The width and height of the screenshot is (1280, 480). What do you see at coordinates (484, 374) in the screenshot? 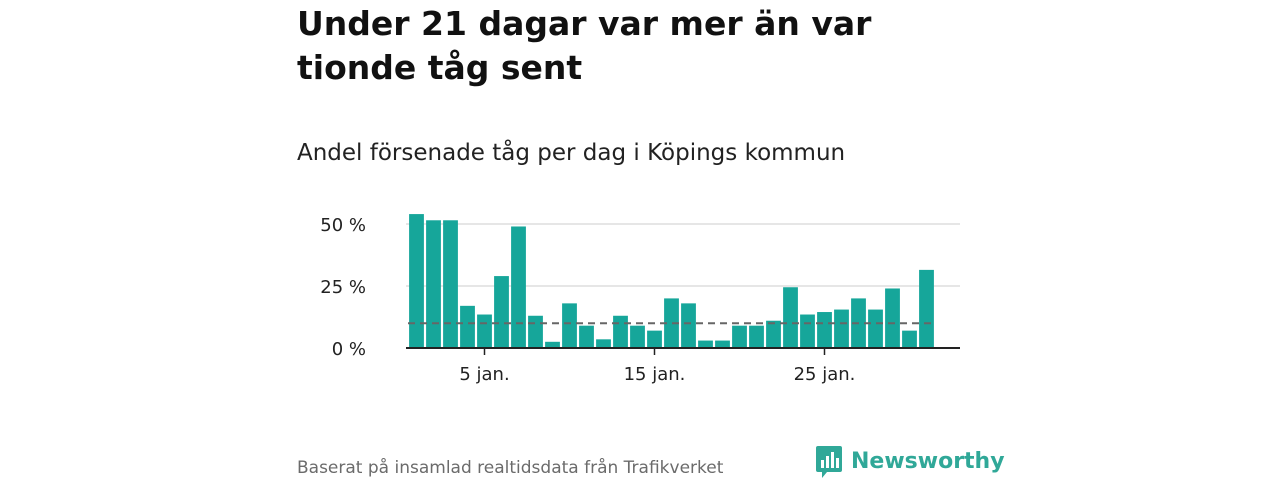
I see `x-tick-label: 5 jan.` at bounding box center [484, 374].